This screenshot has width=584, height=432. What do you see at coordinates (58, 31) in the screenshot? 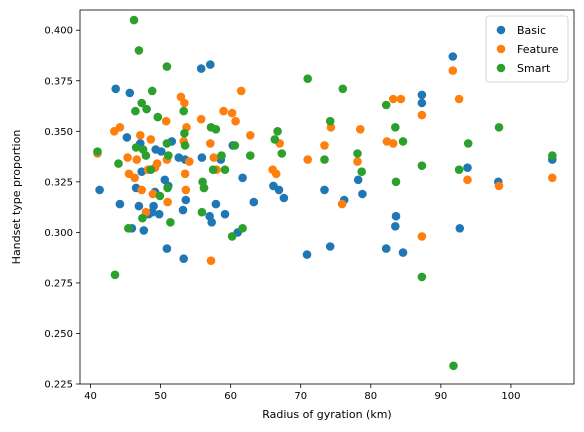
I see `y-tick-label: 0.400` at bounding box center [58, 31].